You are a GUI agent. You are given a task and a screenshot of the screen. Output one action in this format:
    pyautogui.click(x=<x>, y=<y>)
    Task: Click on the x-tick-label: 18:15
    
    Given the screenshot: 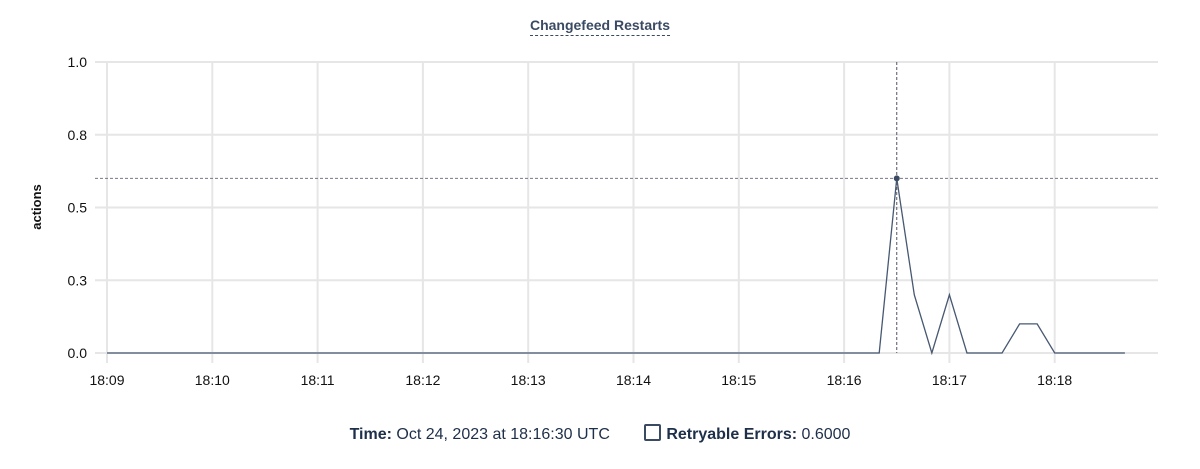 What is the action you would take?
    pyautogui.click(x=738, y=380)
    